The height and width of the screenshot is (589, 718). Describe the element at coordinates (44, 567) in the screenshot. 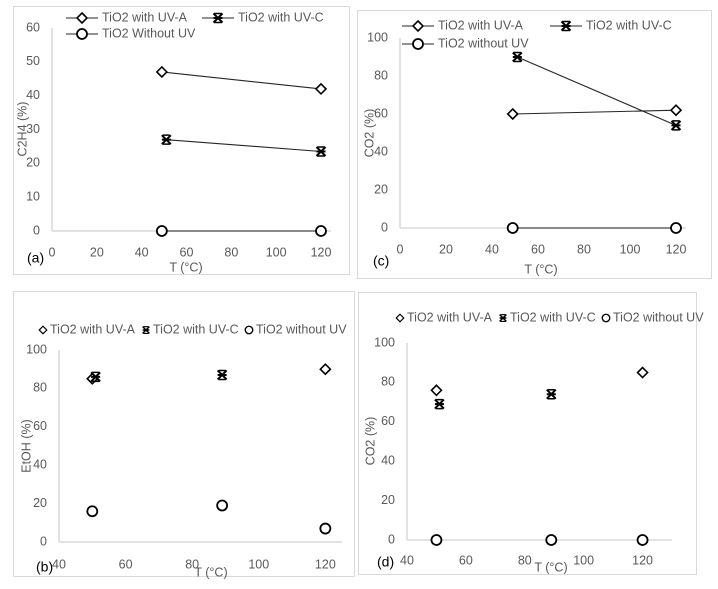

I see `panel-label: (b)` at that location.